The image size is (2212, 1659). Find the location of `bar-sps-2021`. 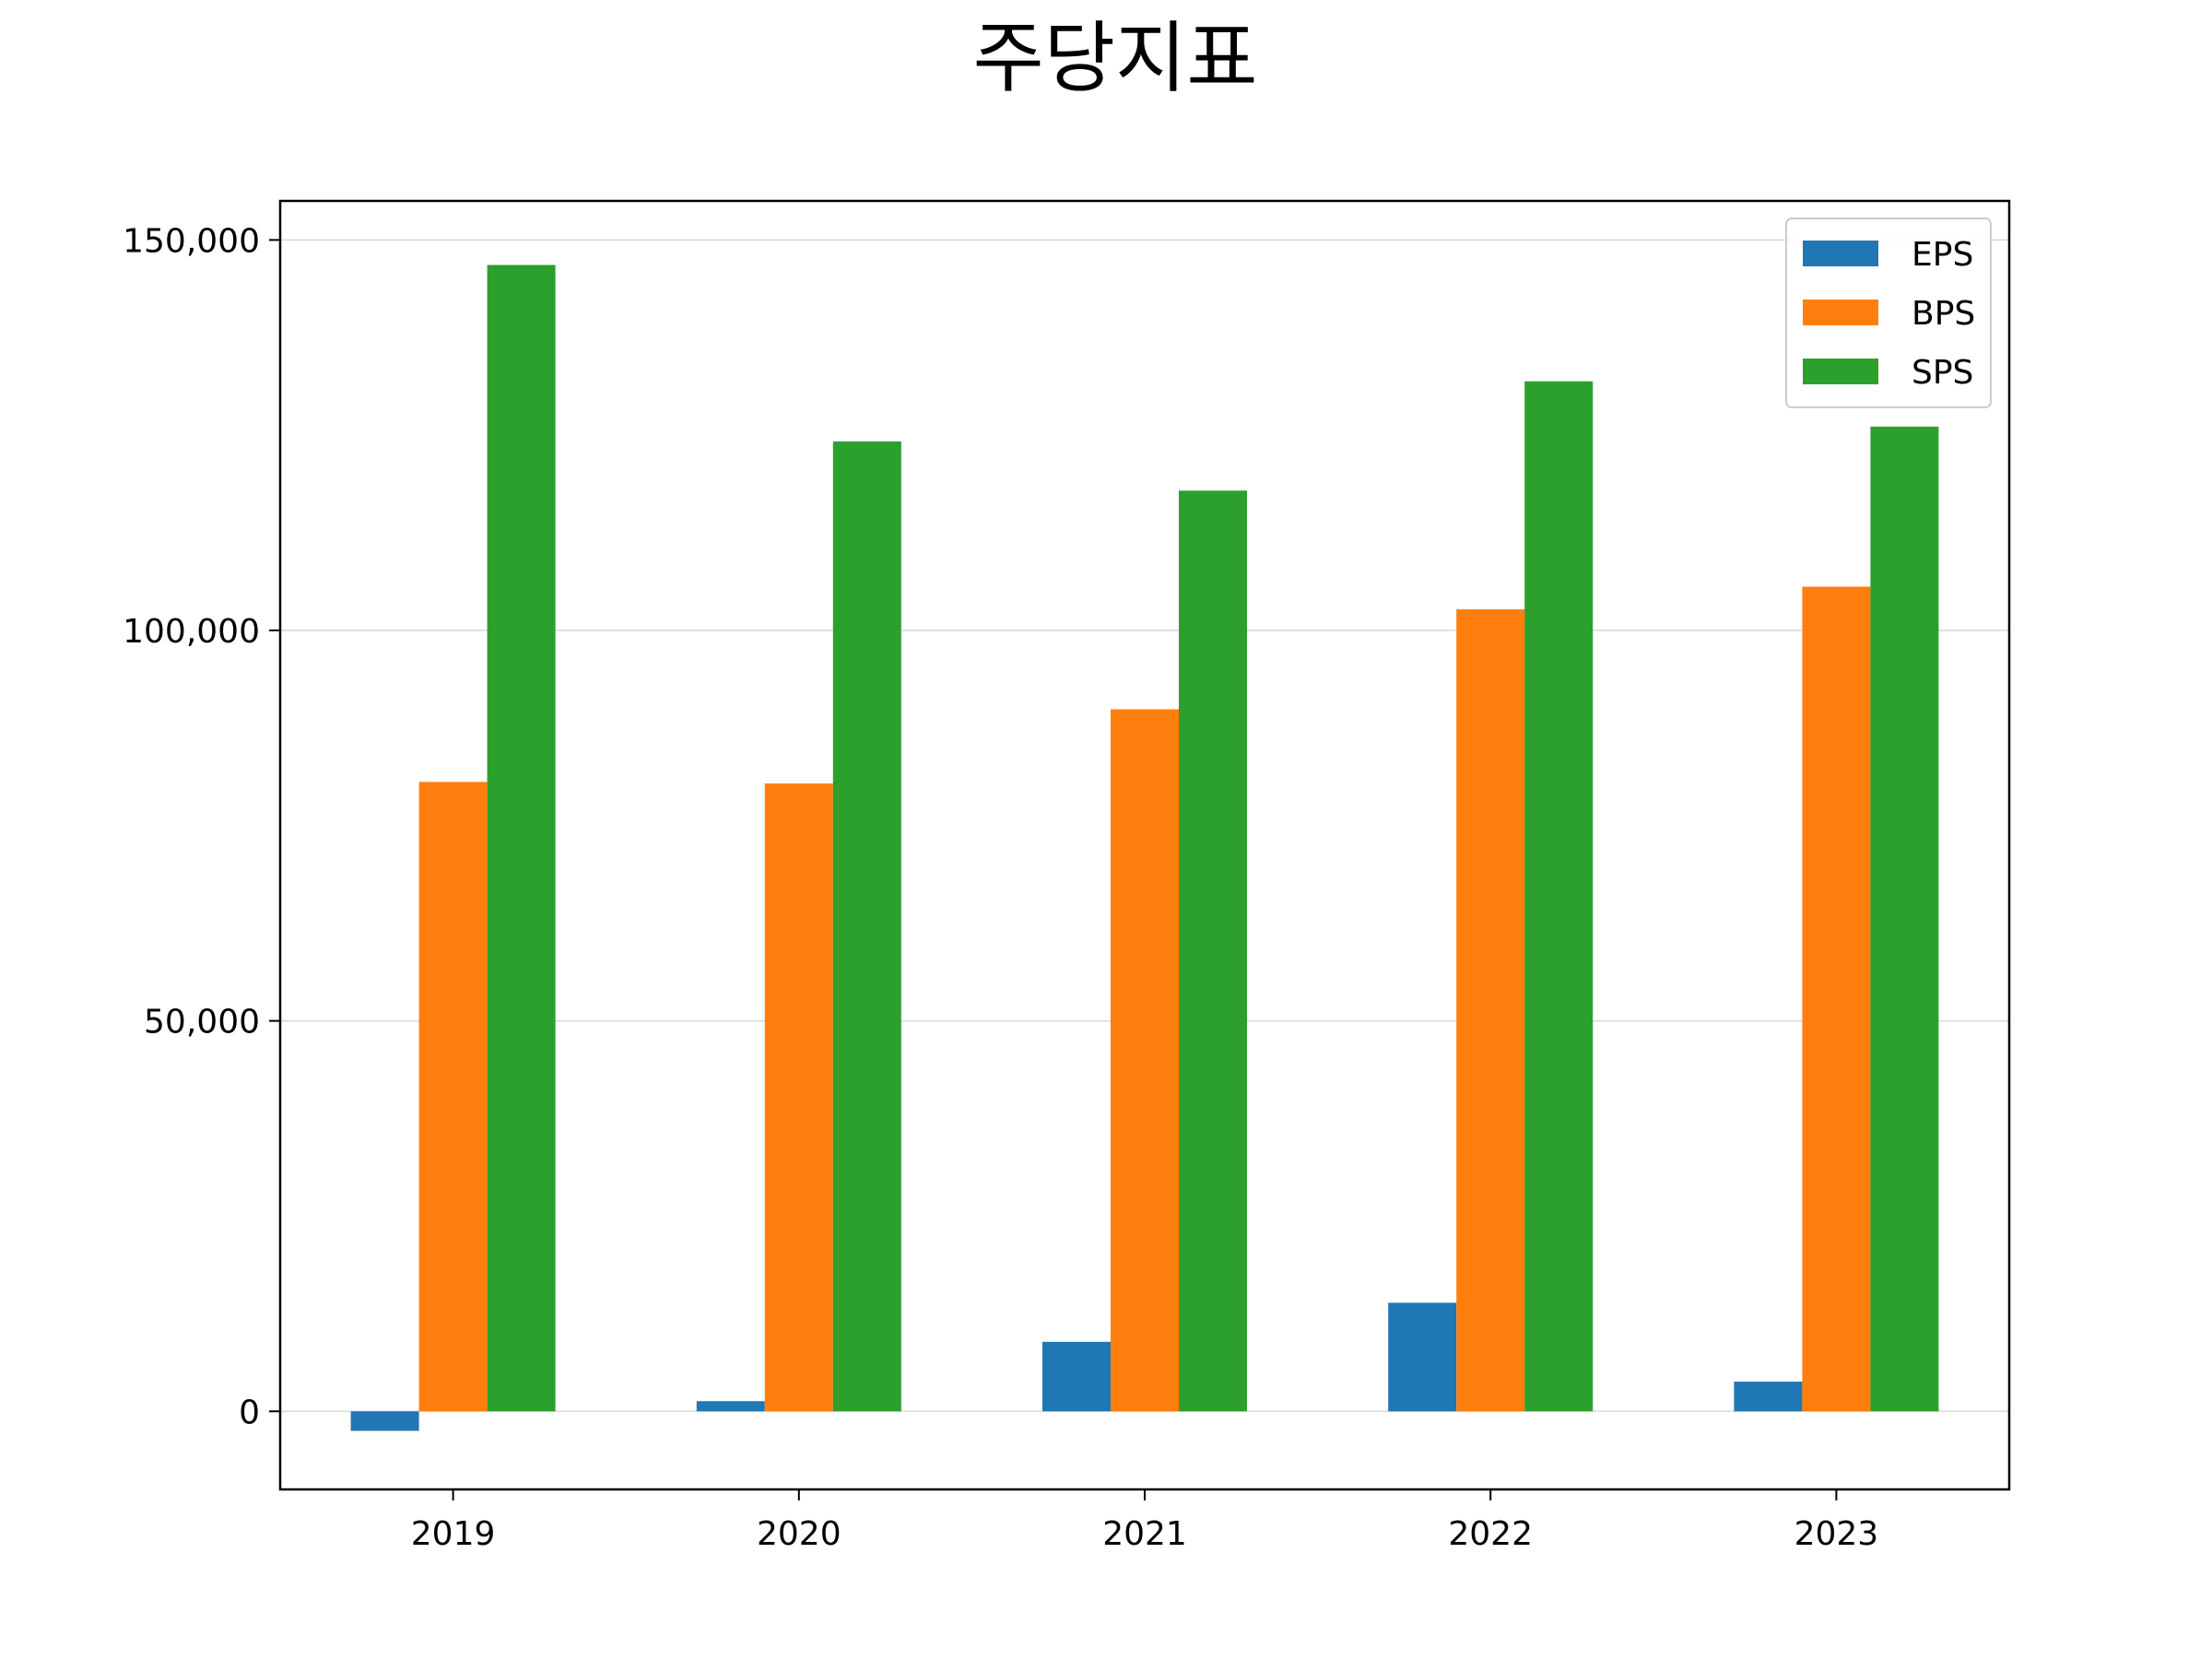

bar-sps-2021 is located at coordinates (1213, 951).